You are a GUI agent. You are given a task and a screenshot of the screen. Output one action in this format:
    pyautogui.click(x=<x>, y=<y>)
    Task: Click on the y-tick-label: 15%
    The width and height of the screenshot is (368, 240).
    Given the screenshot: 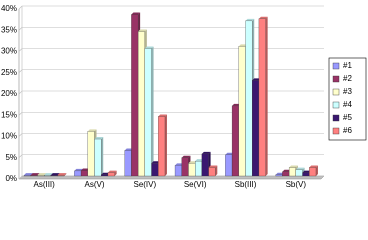 What is the action you would take?
    pyautogui.click(x=9, y=114)
    